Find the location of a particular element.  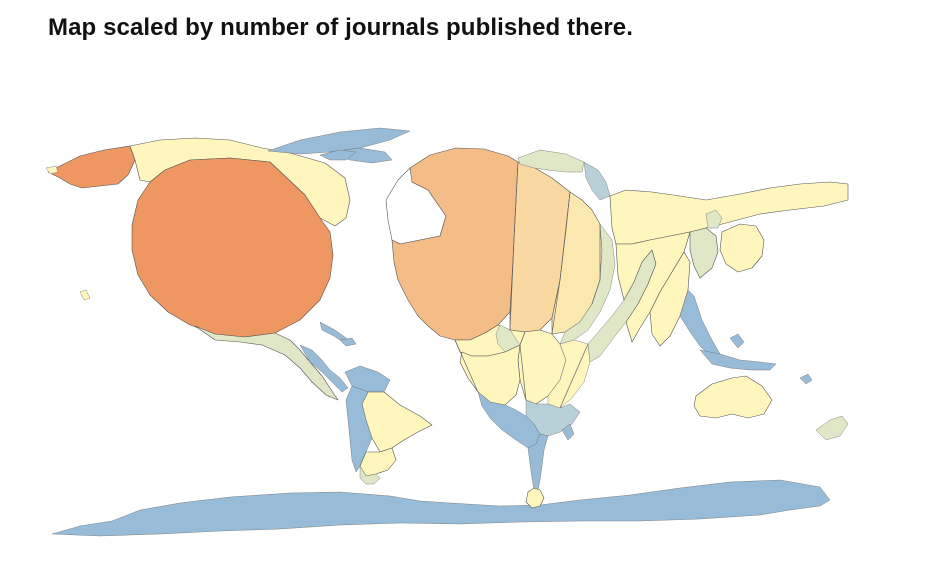

region-greece-balkans is located at coordinates (569, 374).